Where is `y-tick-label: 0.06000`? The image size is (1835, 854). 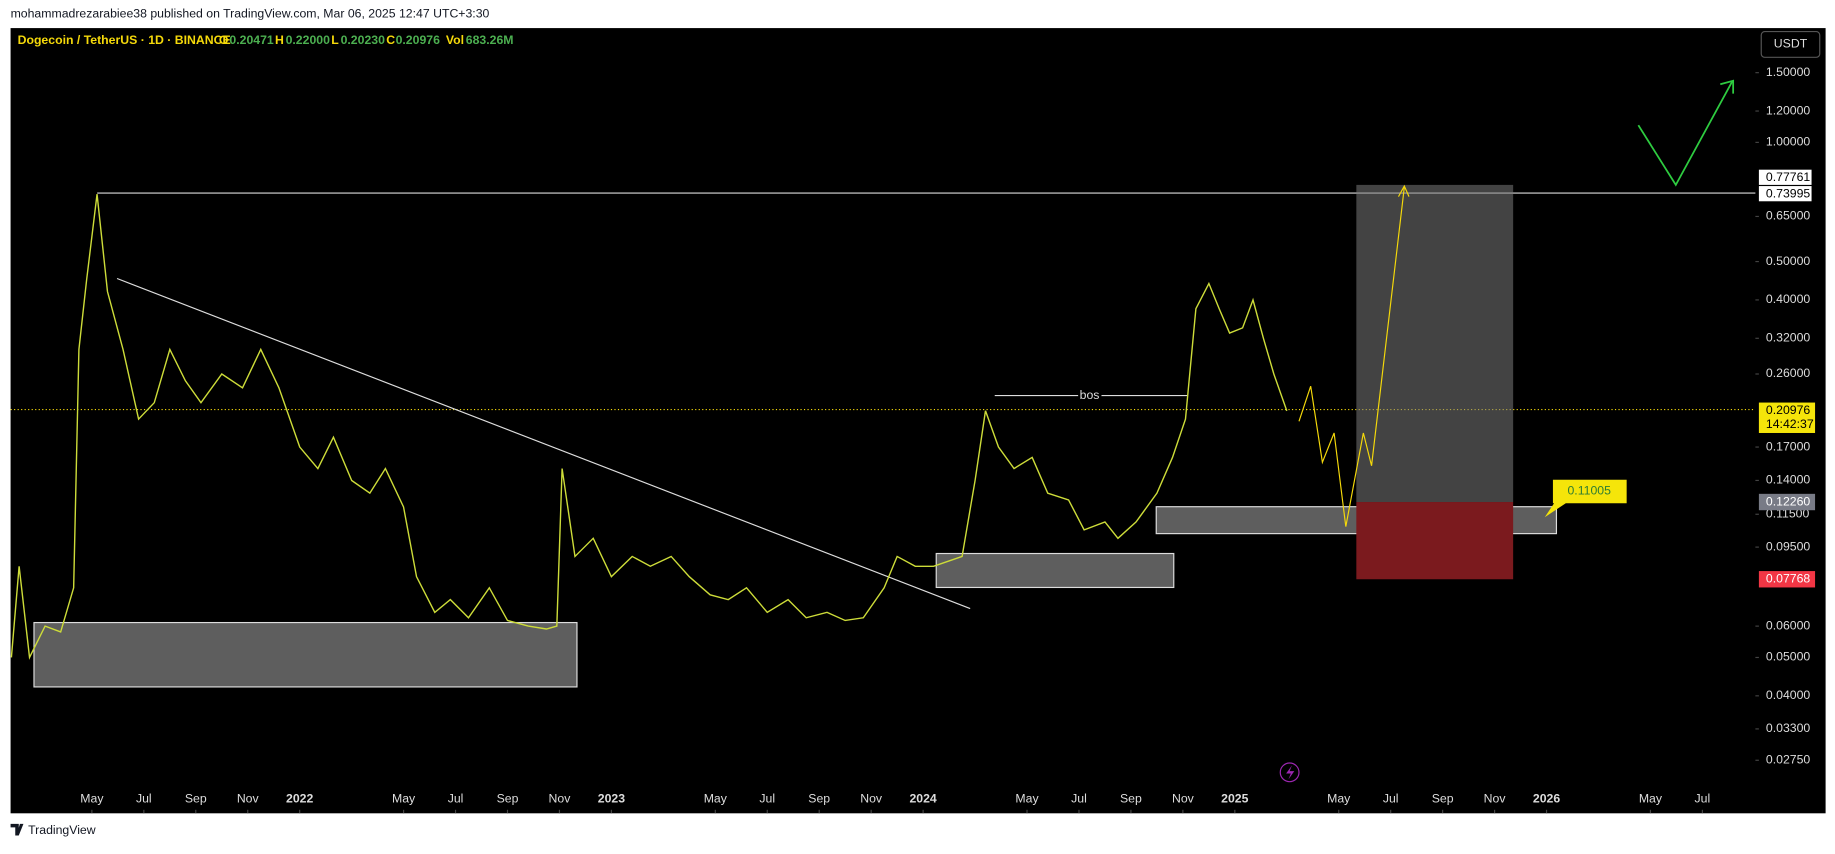 y-tick-label: 0.06000 is located at coordinates (1788, 625).